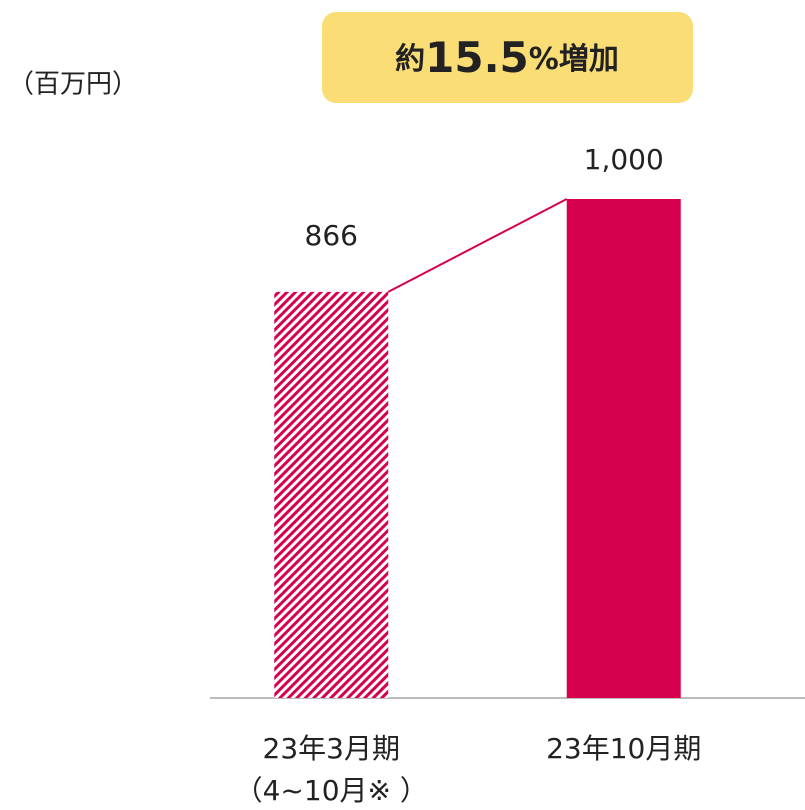 The height and width of the screenshot is (810, 805). I want to click on x-tick-label: （4~10月※ ）, so click(331, 790).